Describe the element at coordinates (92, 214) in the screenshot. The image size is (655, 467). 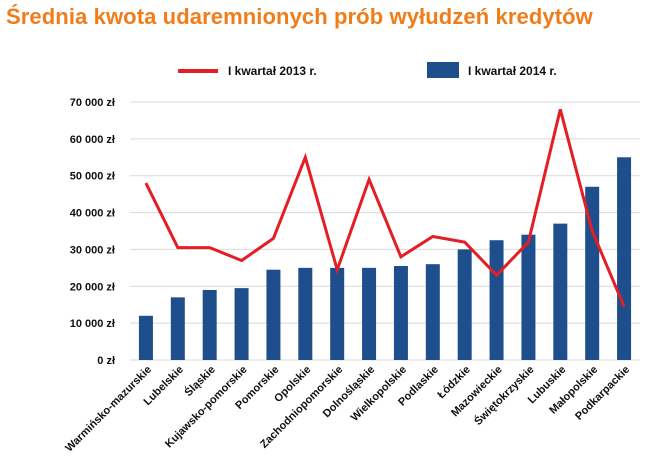
I see `y-tick-label: 40 000 zł` at that location.